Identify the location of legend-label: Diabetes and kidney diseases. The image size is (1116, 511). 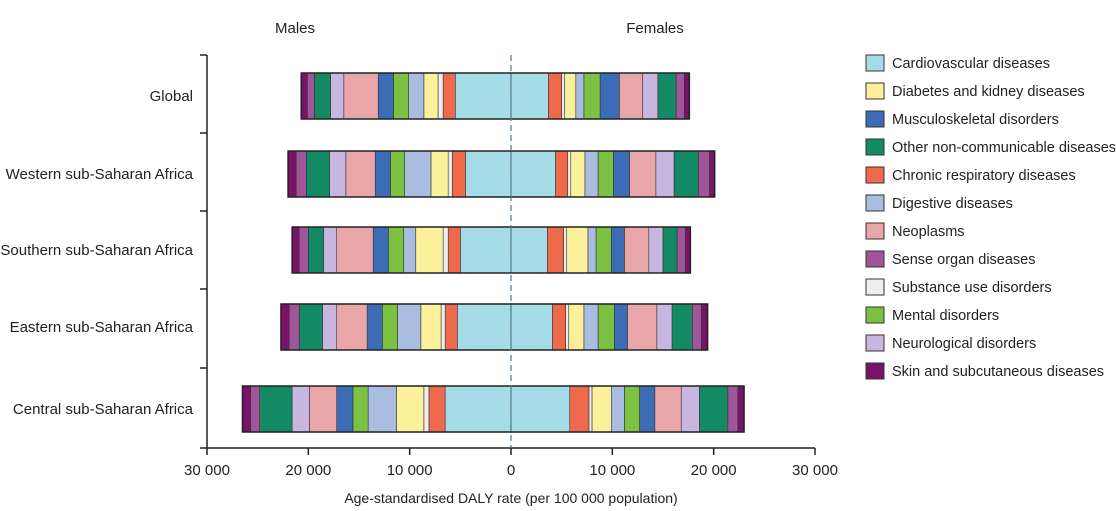
(988, 92).